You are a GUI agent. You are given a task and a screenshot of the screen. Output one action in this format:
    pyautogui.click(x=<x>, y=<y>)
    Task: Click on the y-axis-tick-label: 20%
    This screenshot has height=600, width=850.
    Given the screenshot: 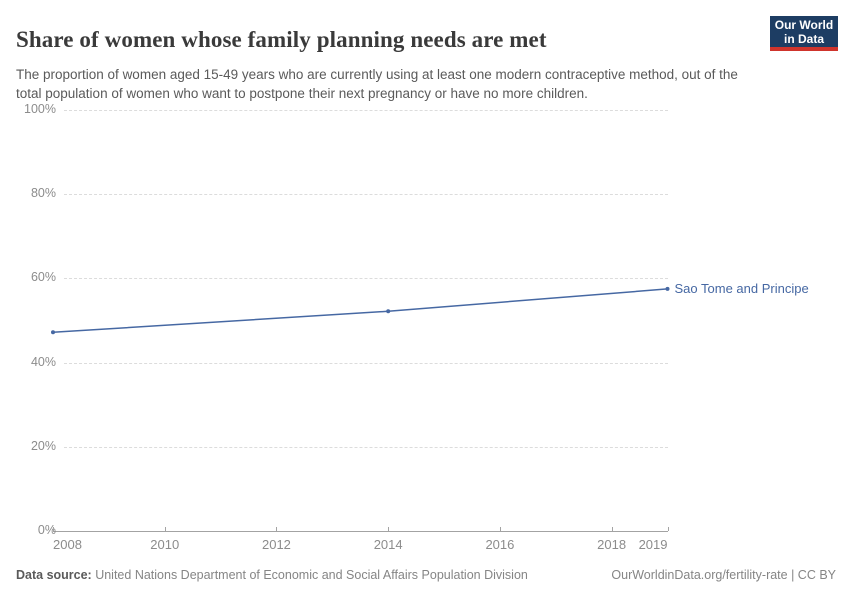 What is the action you would take?
    pyautogui.click(x=43, y=445)
    